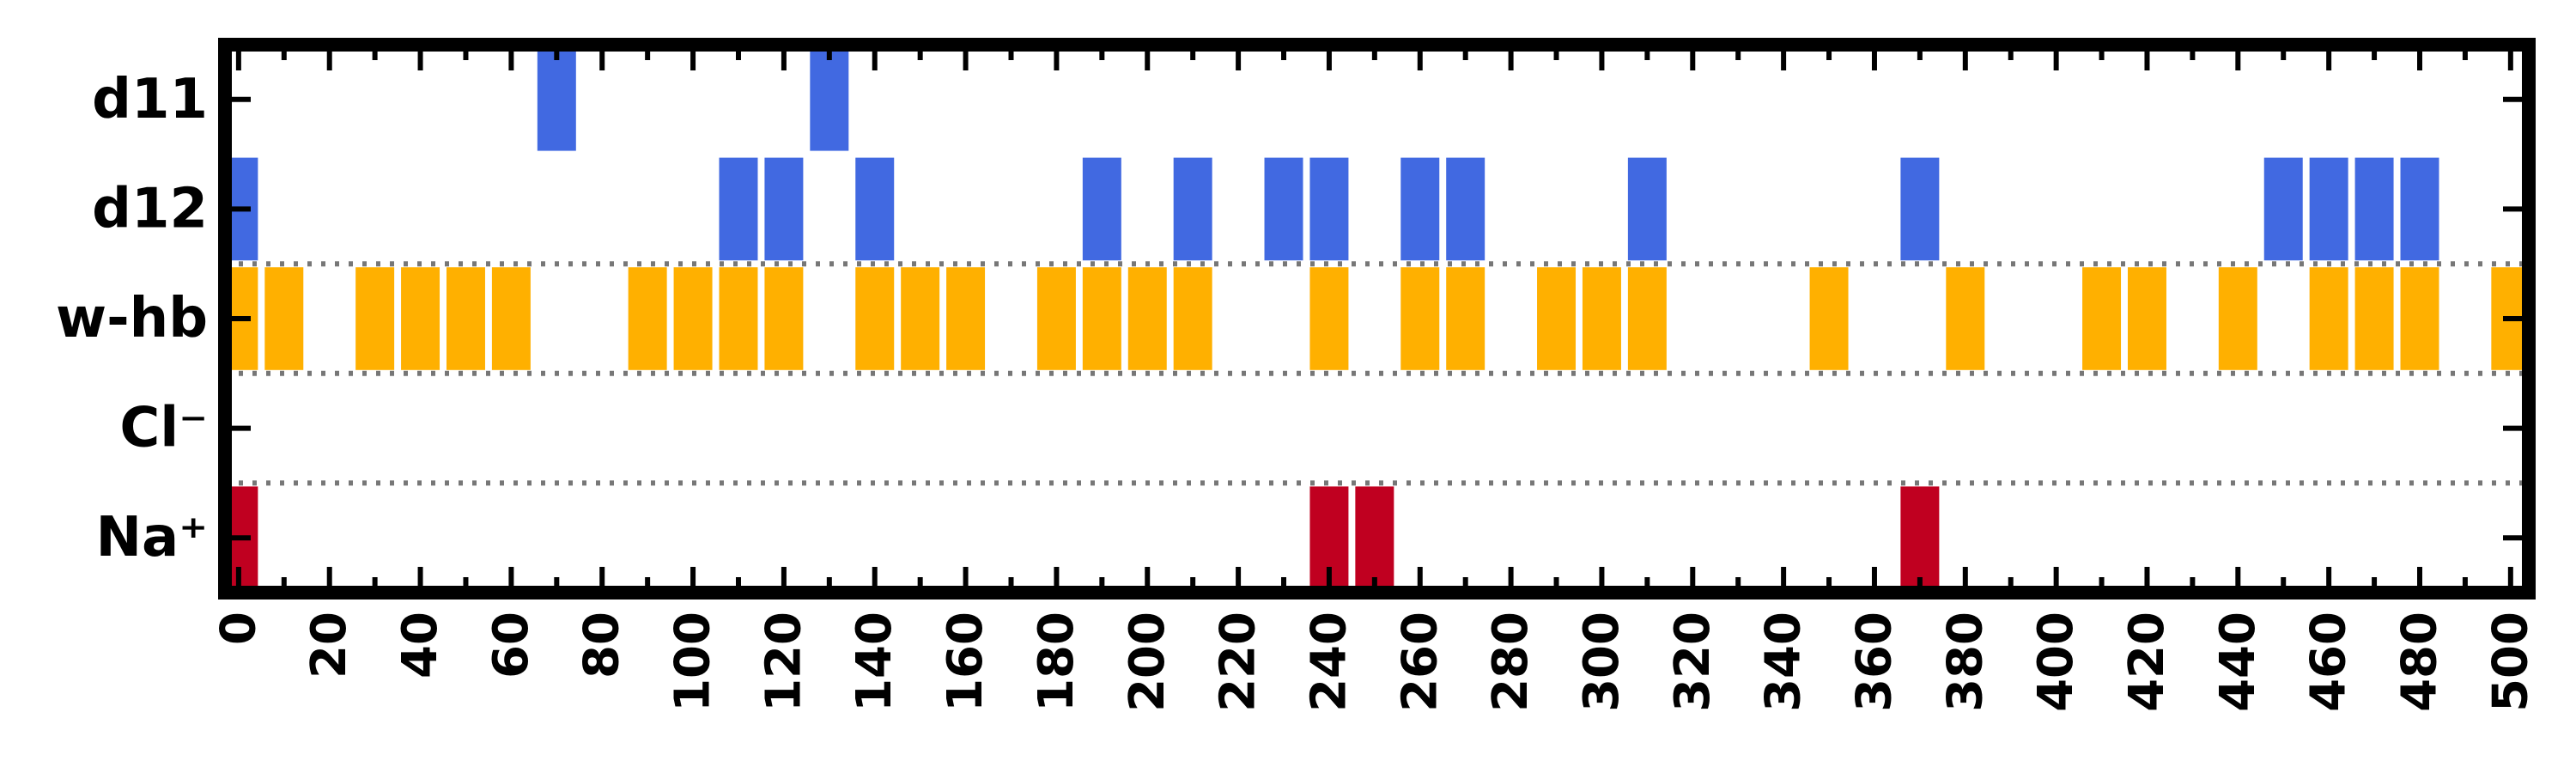 This screenshot has width=2576, height=773. What do you see at coordinates (1420, 662) in the screenshot?
I see `x-tick-label: 260` at bounding box center [1420, 662].